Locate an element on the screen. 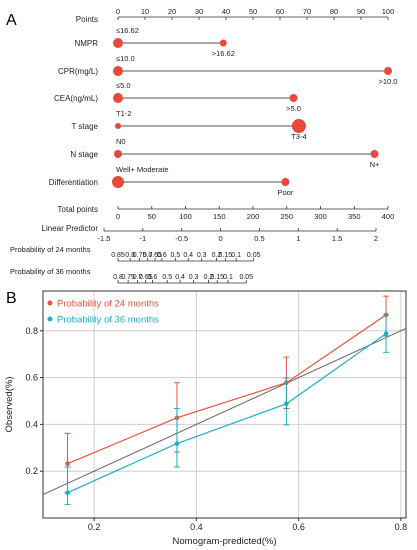 This screenshot has height=550, width=417. panel-label-b: B is located at coordinates (11, 298).